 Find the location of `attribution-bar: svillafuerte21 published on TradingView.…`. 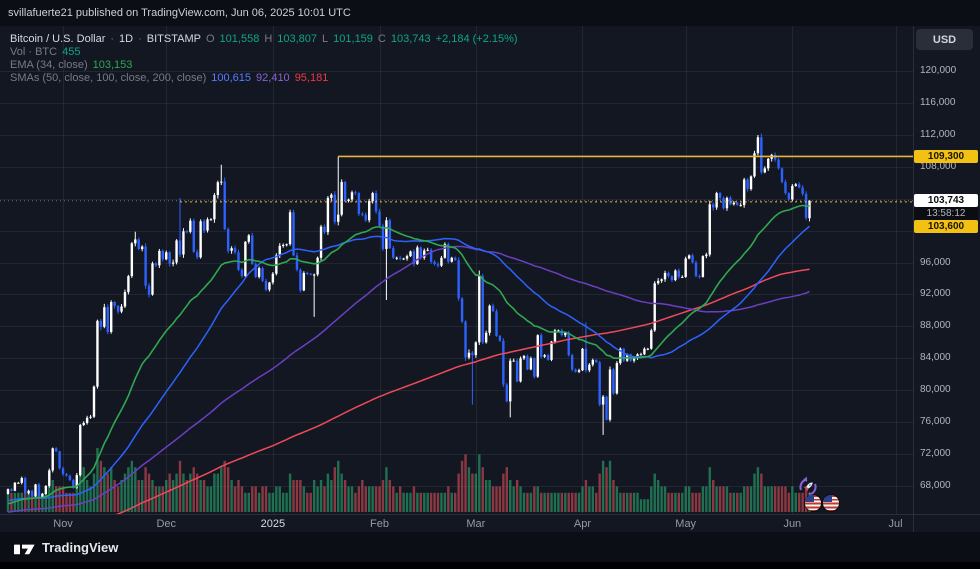

attribution-bar: svillafuerte21 published on TradingView.… is located at coordinates (490, 13).